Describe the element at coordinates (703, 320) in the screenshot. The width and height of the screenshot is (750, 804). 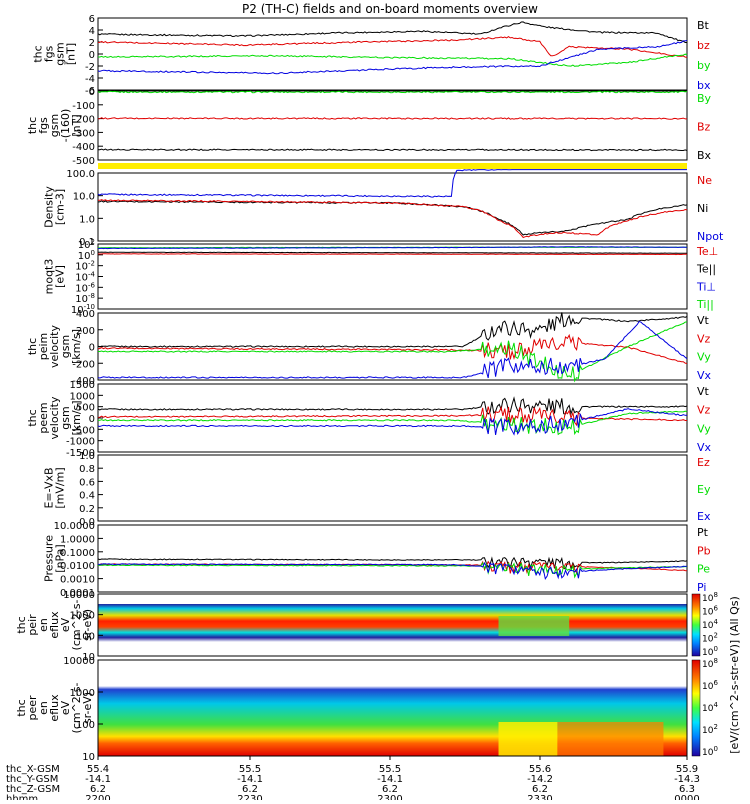
I see `panel-5-legend-0: Vt` at that location.